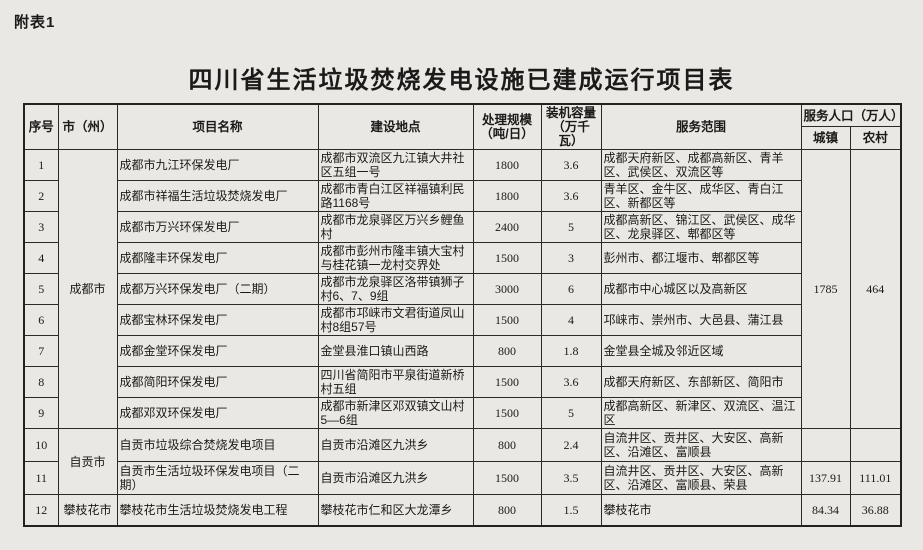 Image resolution: width=923 pixels, height=550 pixels. I want to click on rural-population-cell: 111.01, so click(875, 478).